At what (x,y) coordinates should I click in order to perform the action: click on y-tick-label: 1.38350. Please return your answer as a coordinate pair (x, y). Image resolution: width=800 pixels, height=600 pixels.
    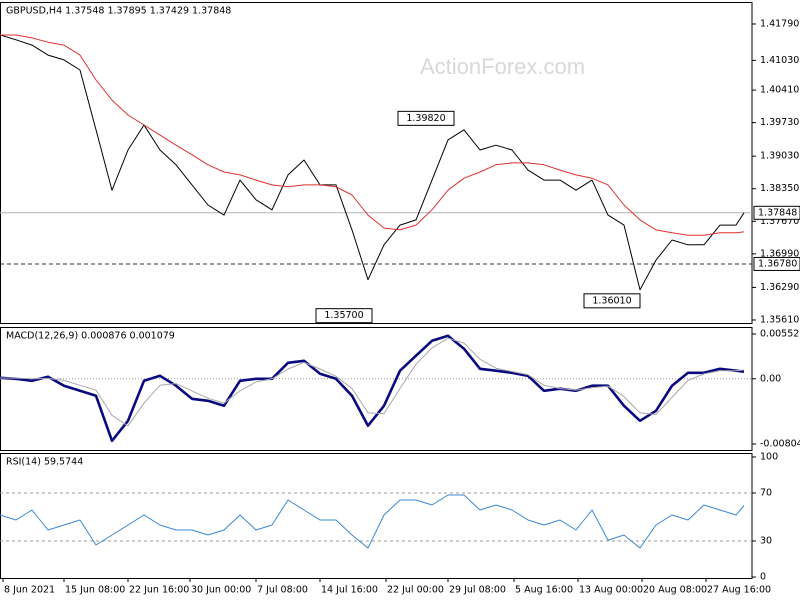
    Looking at the image, I should click on (779, 188).